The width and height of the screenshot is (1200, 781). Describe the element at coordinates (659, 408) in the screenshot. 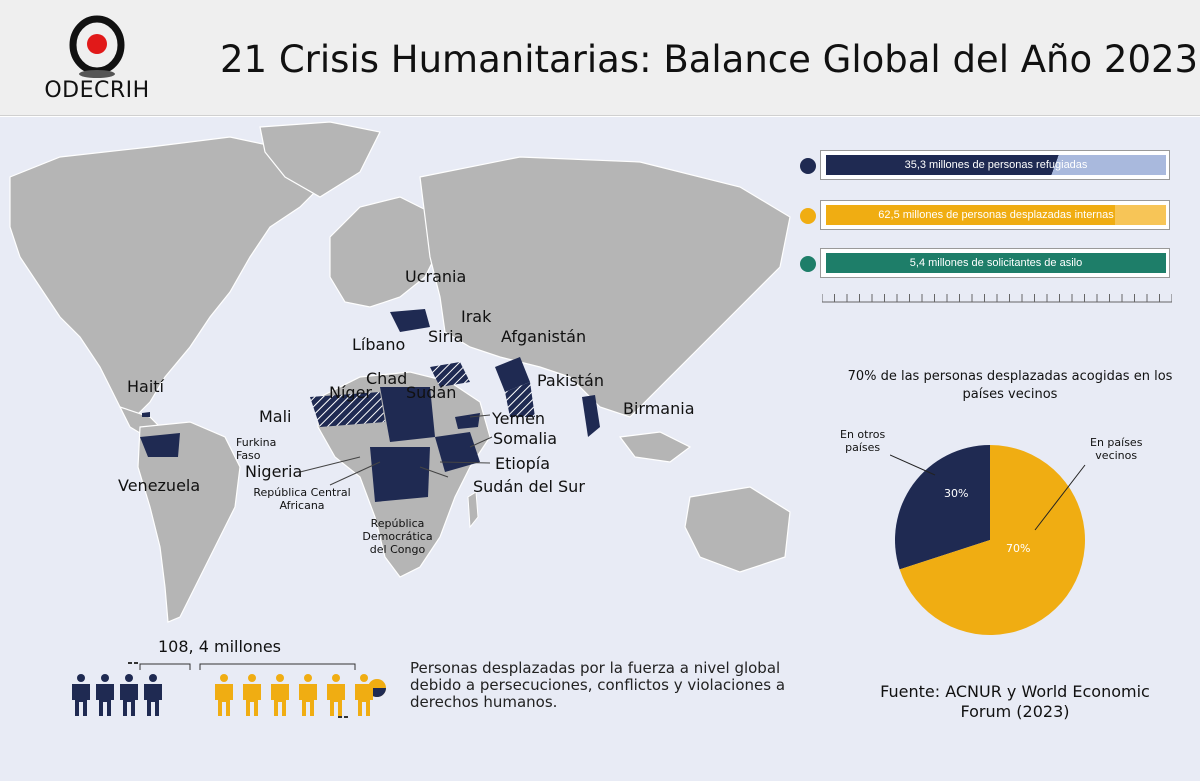

I see `label-birmania: Birmania` at that location.